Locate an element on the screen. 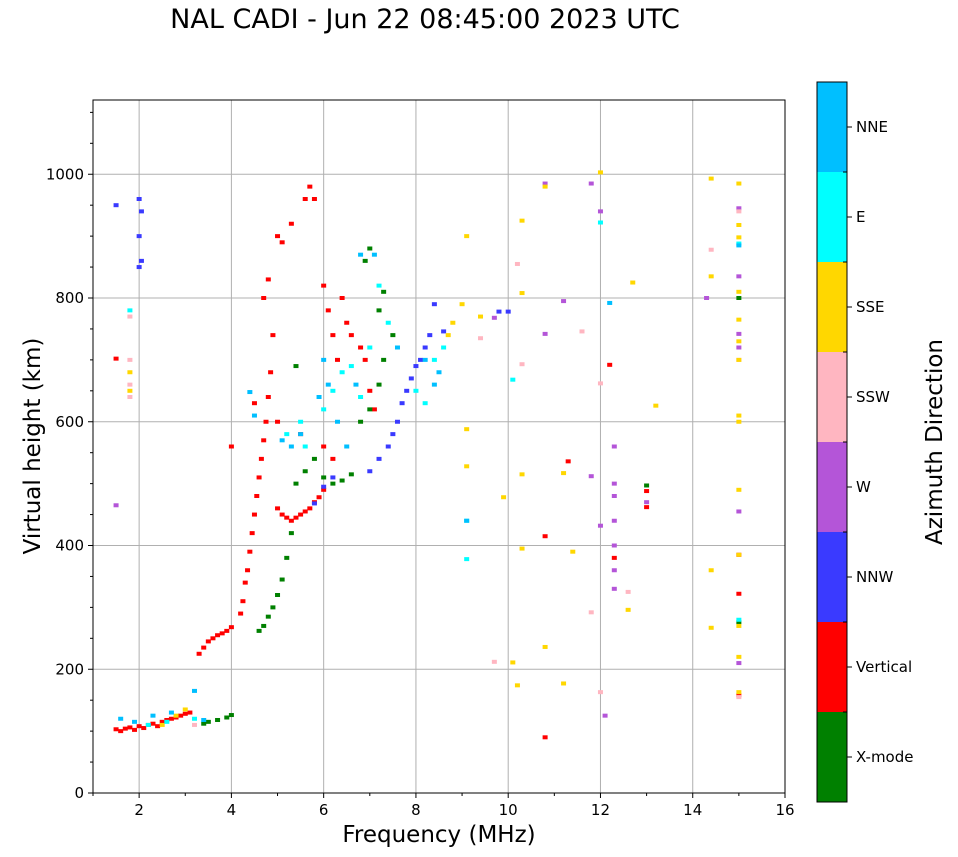  colorbar: X-mode Vertical NNW W SSW SSE E NNE is located at coordinates (864, 442).